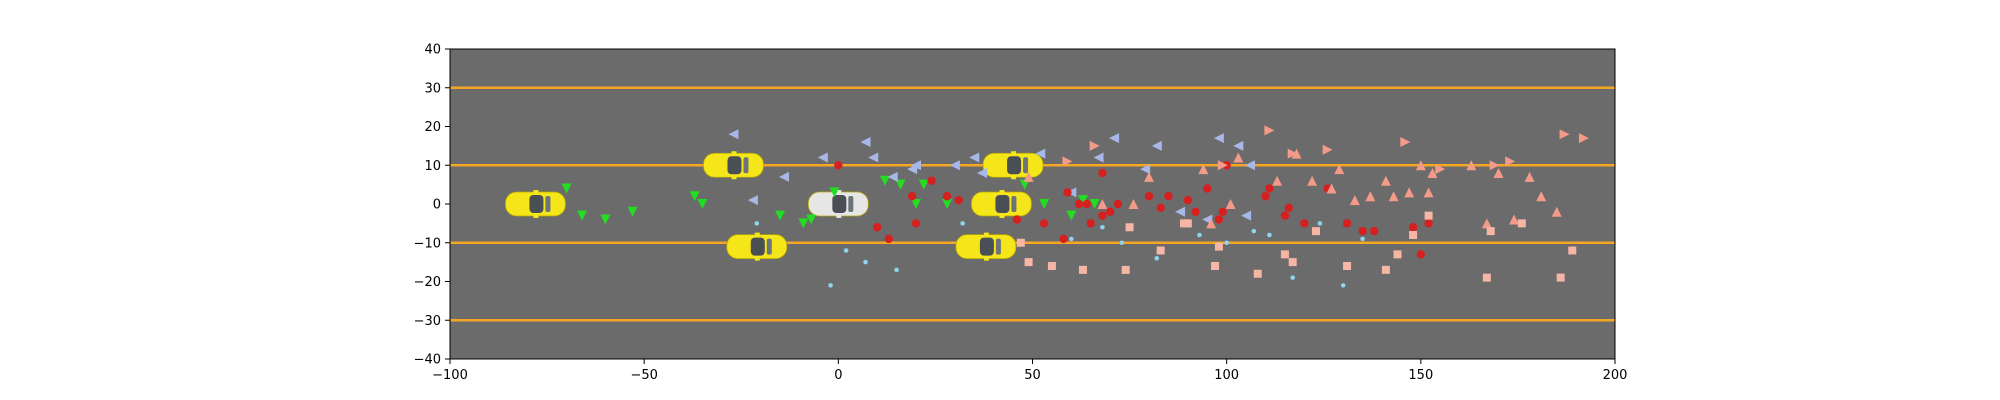 The height and width of the screenshot is (400, 2000). Describe the element at coordinates (427, 282) in the screenshot. I see `y-tick-label: −20` at that location.